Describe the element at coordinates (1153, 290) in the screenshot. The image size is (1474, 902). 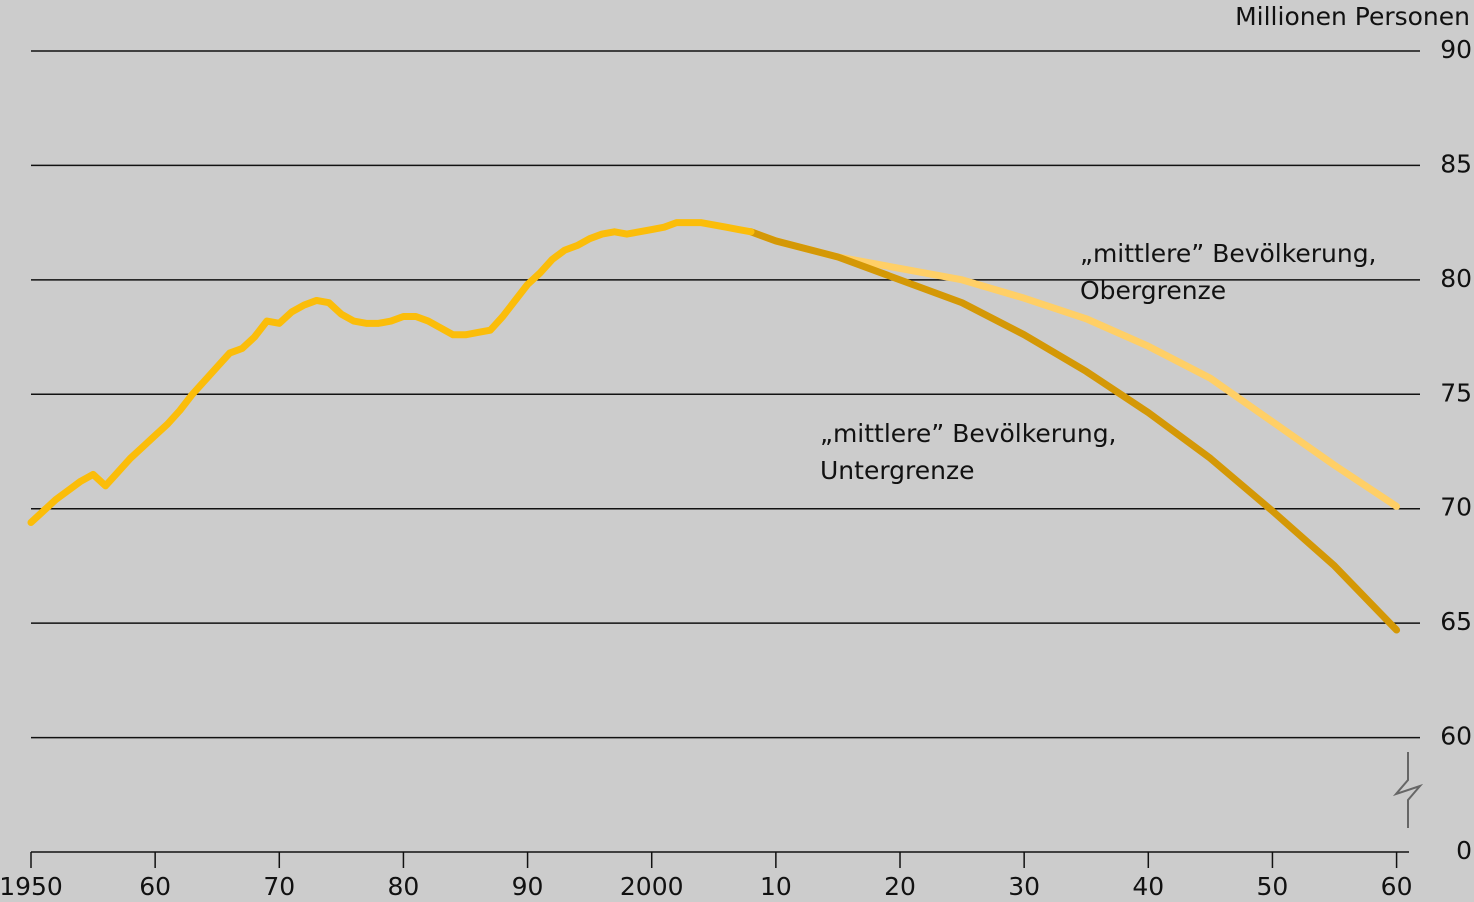
I see `annotation: Obergrenze` at that location.